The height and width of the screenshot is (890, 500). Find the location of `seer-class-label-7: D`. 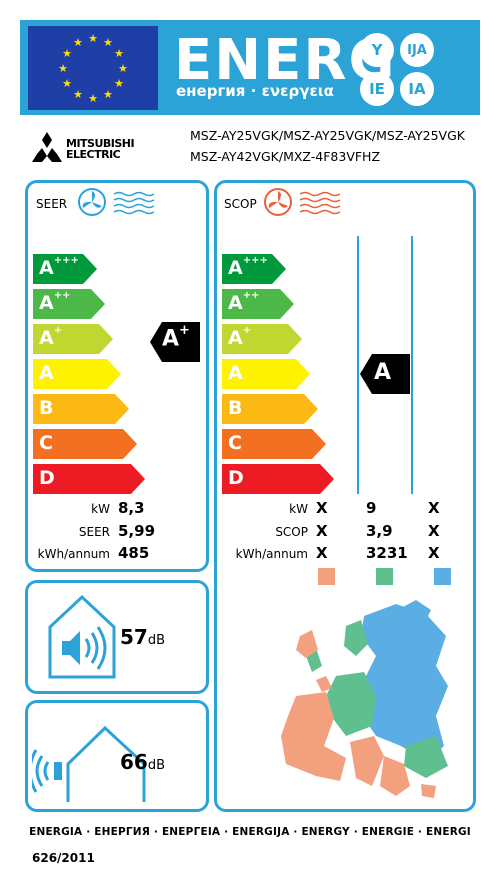

seer-class-label-7: D is located at coordinates (47, 478).